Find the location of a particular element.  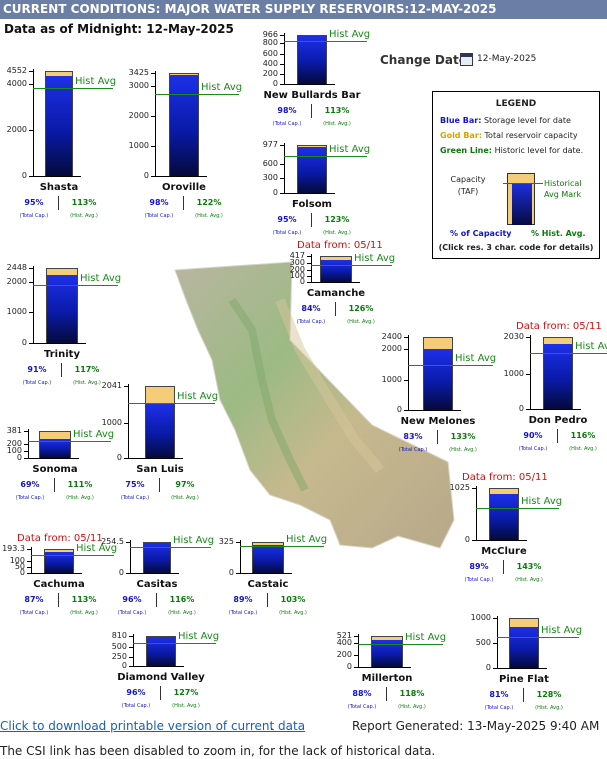

reservoir-name: Don Pedro is located at coordinates (558, 420).